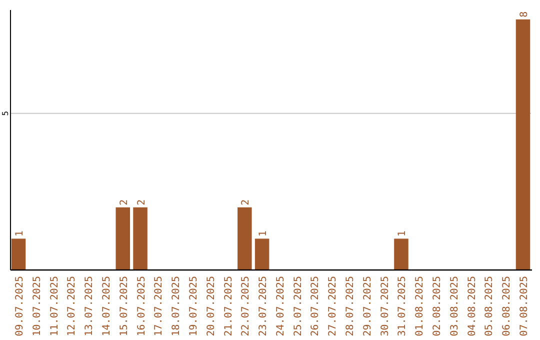 The image size is (540, 340). What do you see at coordinates (490, 306) in the screenshot?
I see `x-tick-label: 05.08.2025` at bounding box center [490, 306].